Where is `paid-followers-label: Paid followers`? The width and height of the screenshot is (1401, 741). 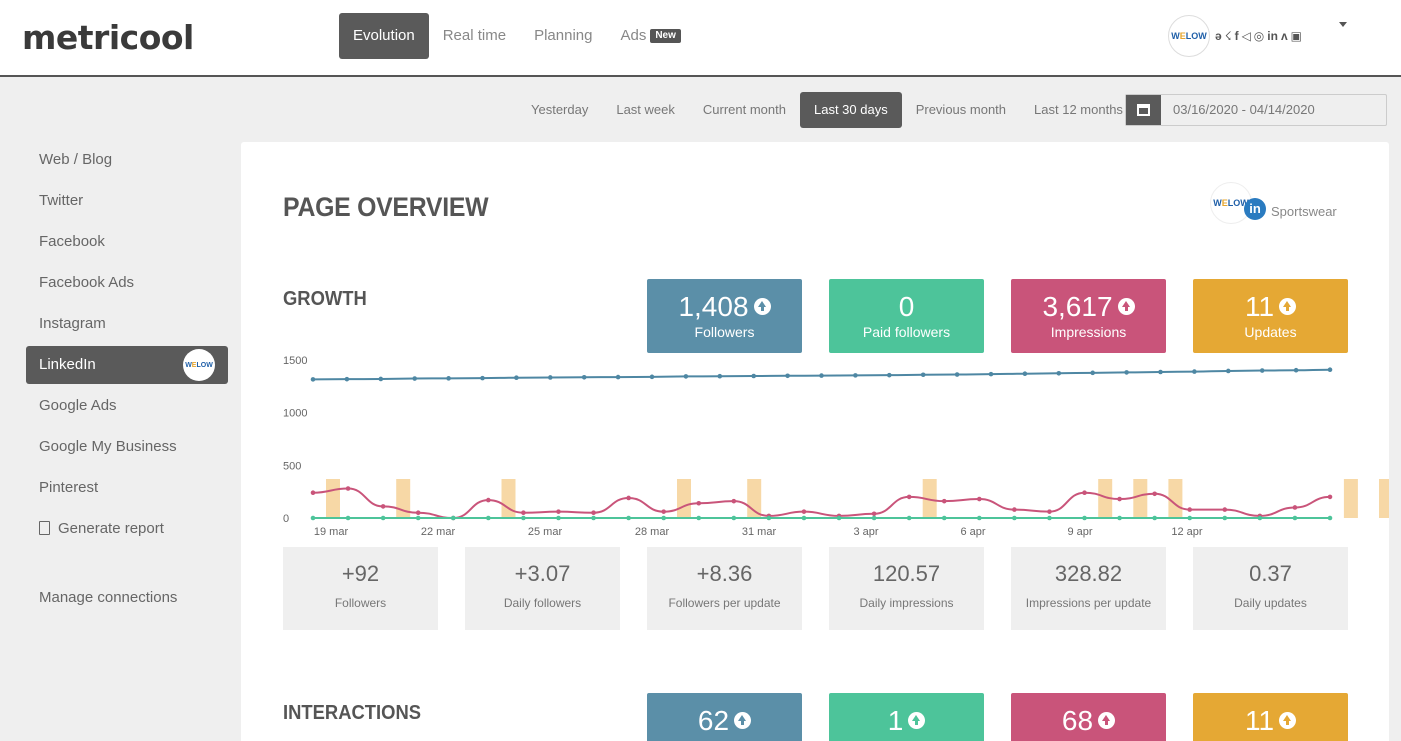 paid-followers-label: Paid followers is located at coordinates (906, 332).